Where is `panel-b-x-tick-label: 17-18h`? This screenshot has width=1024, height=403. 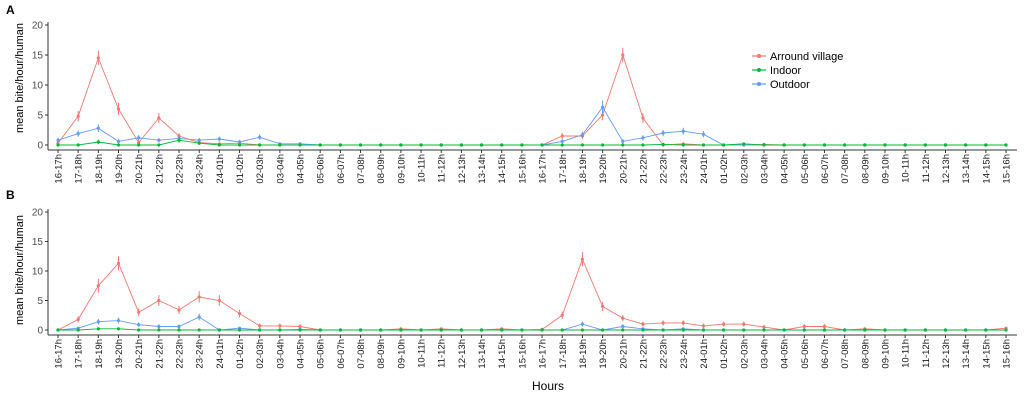 panel-b-x-tick-label: 17-18h is located at coordinates (79, 354).